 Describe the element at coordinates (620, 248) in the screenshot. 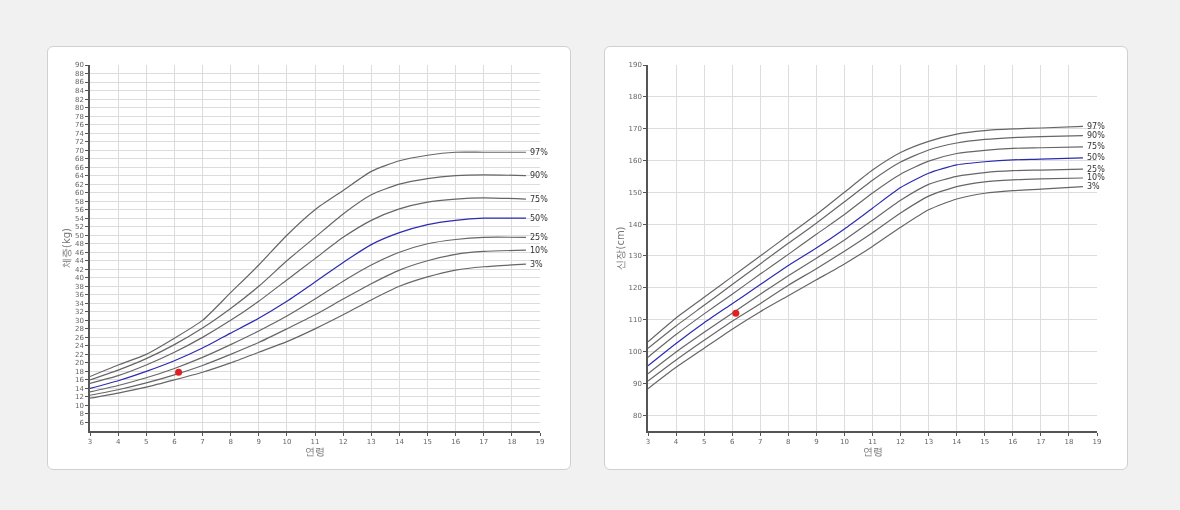

I see `y-axis-title: 신장(cm)` at that location.